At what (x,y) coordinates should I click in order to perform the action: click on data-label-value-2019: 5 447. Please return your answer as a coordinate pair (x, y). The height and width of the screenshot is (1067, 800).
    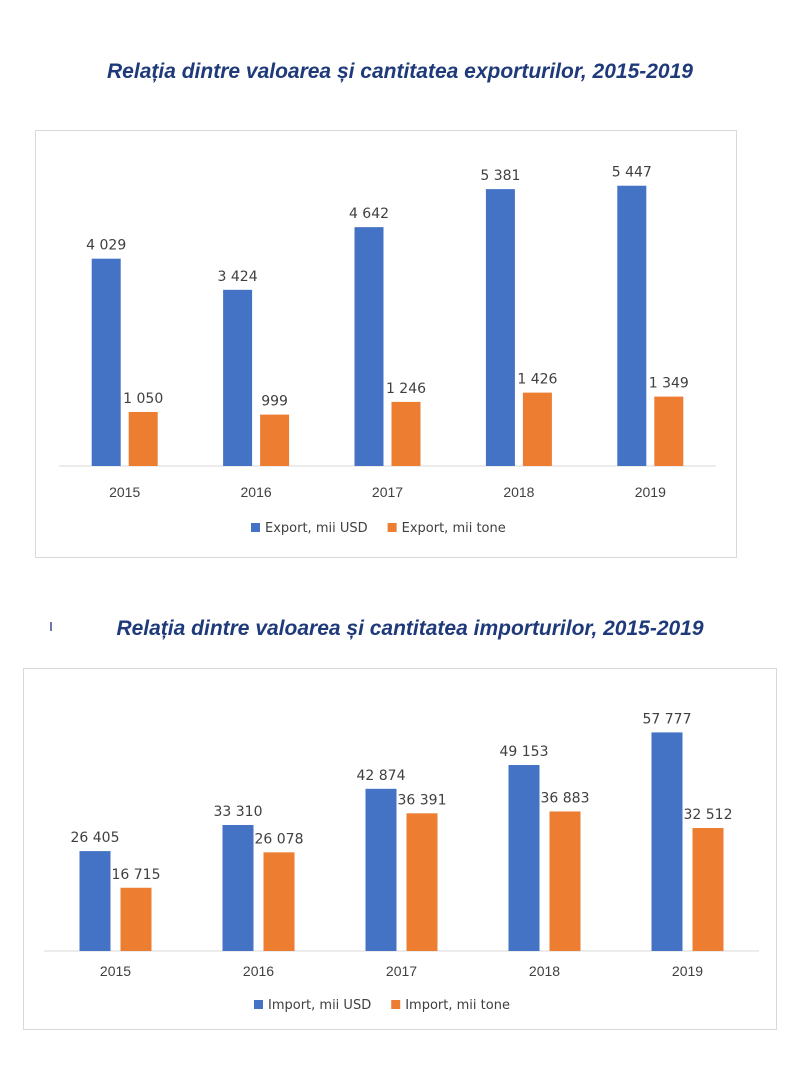
    Looking at the image, I should click on (632, 173).